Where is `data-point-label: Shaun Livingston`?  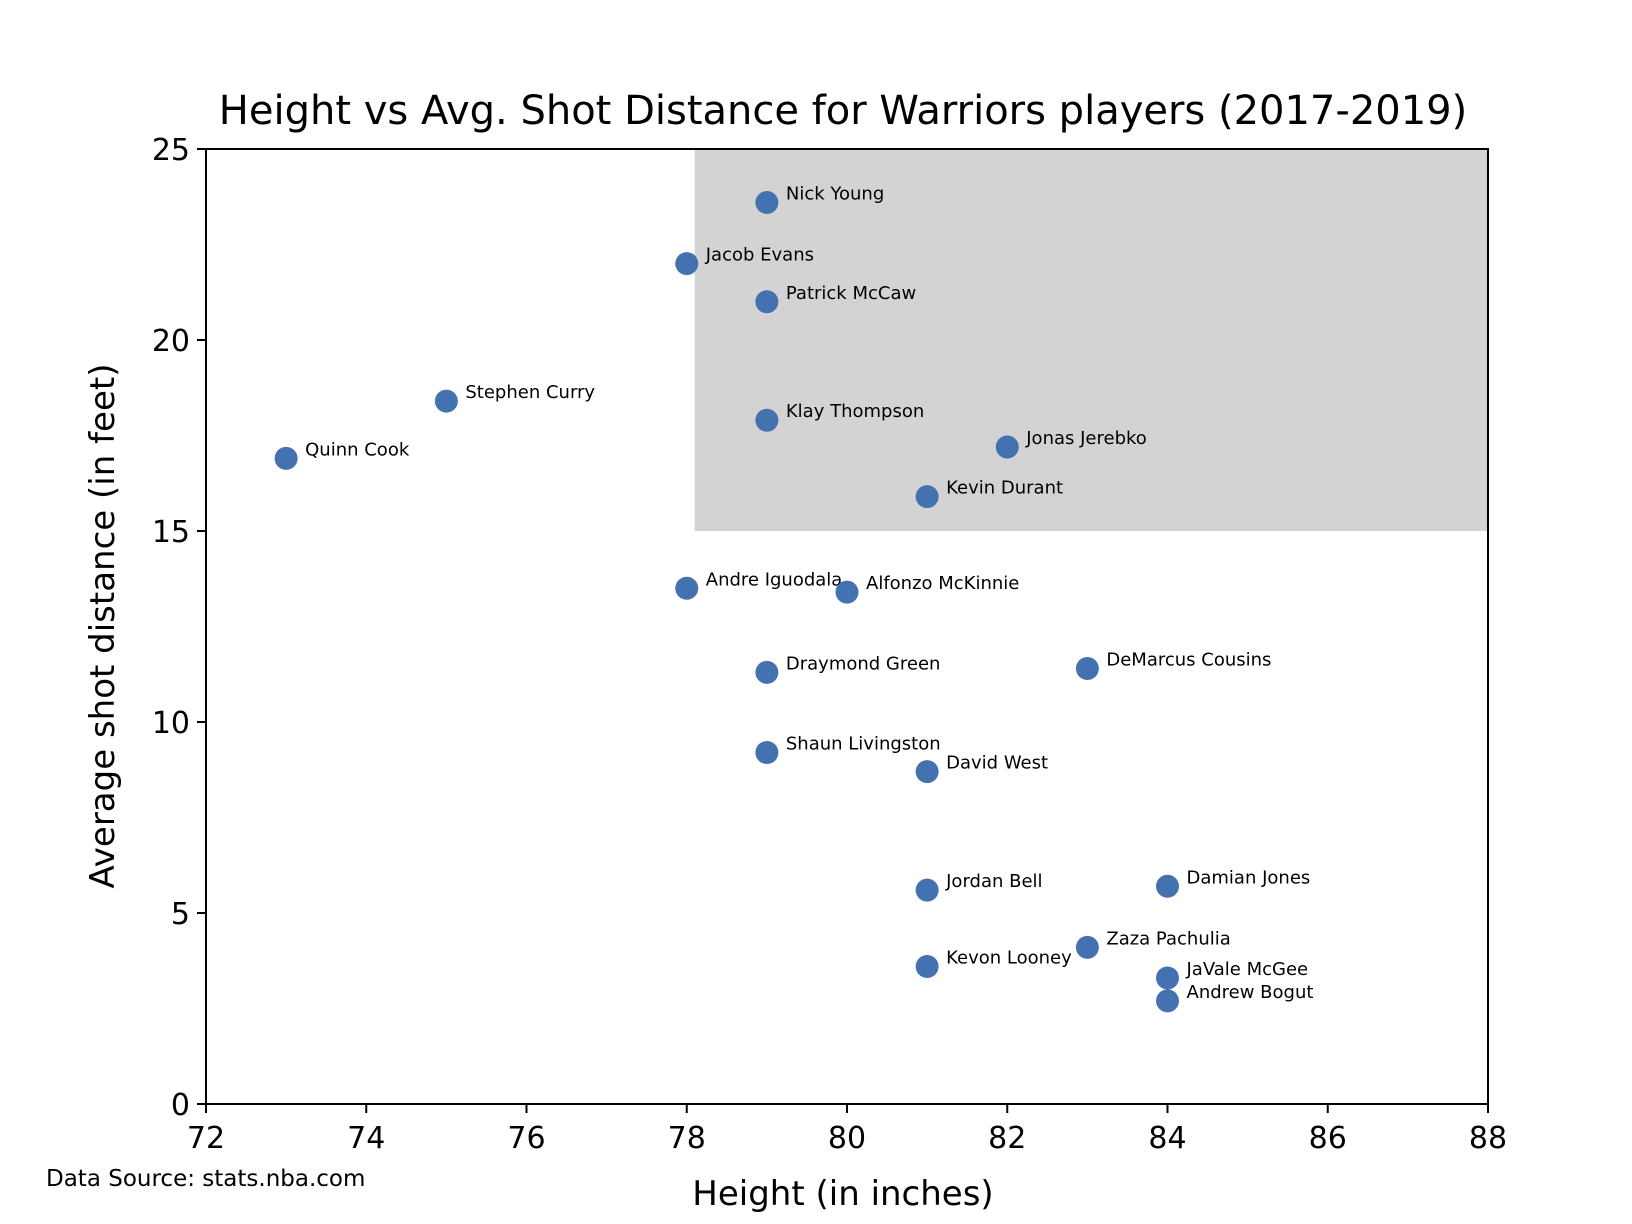
data-point-label: Shaun Livingston is located at coordinates (863, 744).